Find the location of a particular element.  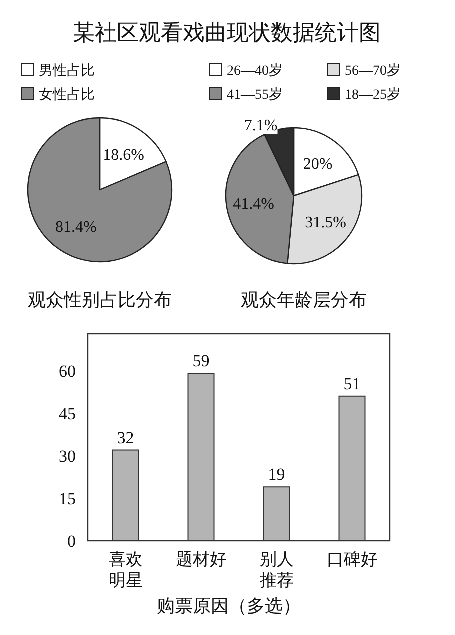

data-label: 7.1% is located at coordinates (261, 125).